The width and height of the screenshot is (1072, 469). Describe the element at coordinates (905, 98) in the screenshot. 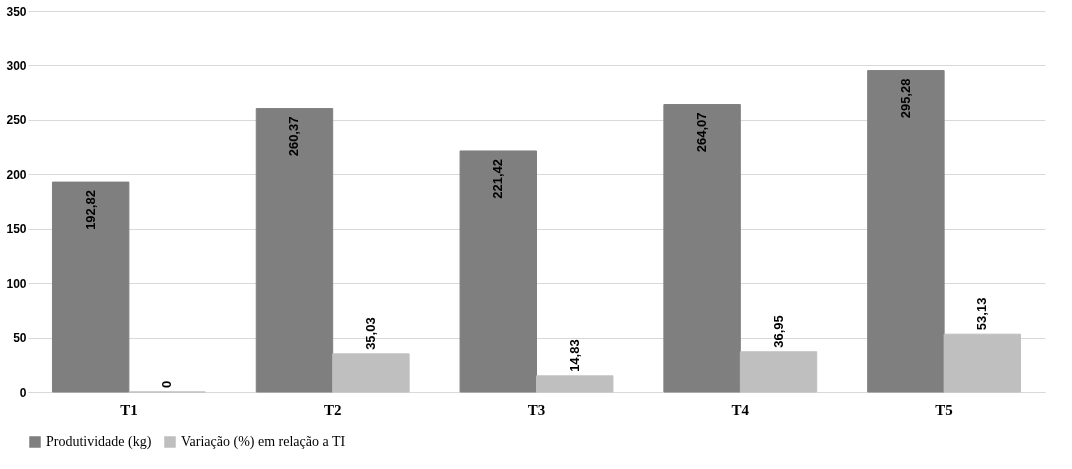

I see `data-label: 295,28` at that location.